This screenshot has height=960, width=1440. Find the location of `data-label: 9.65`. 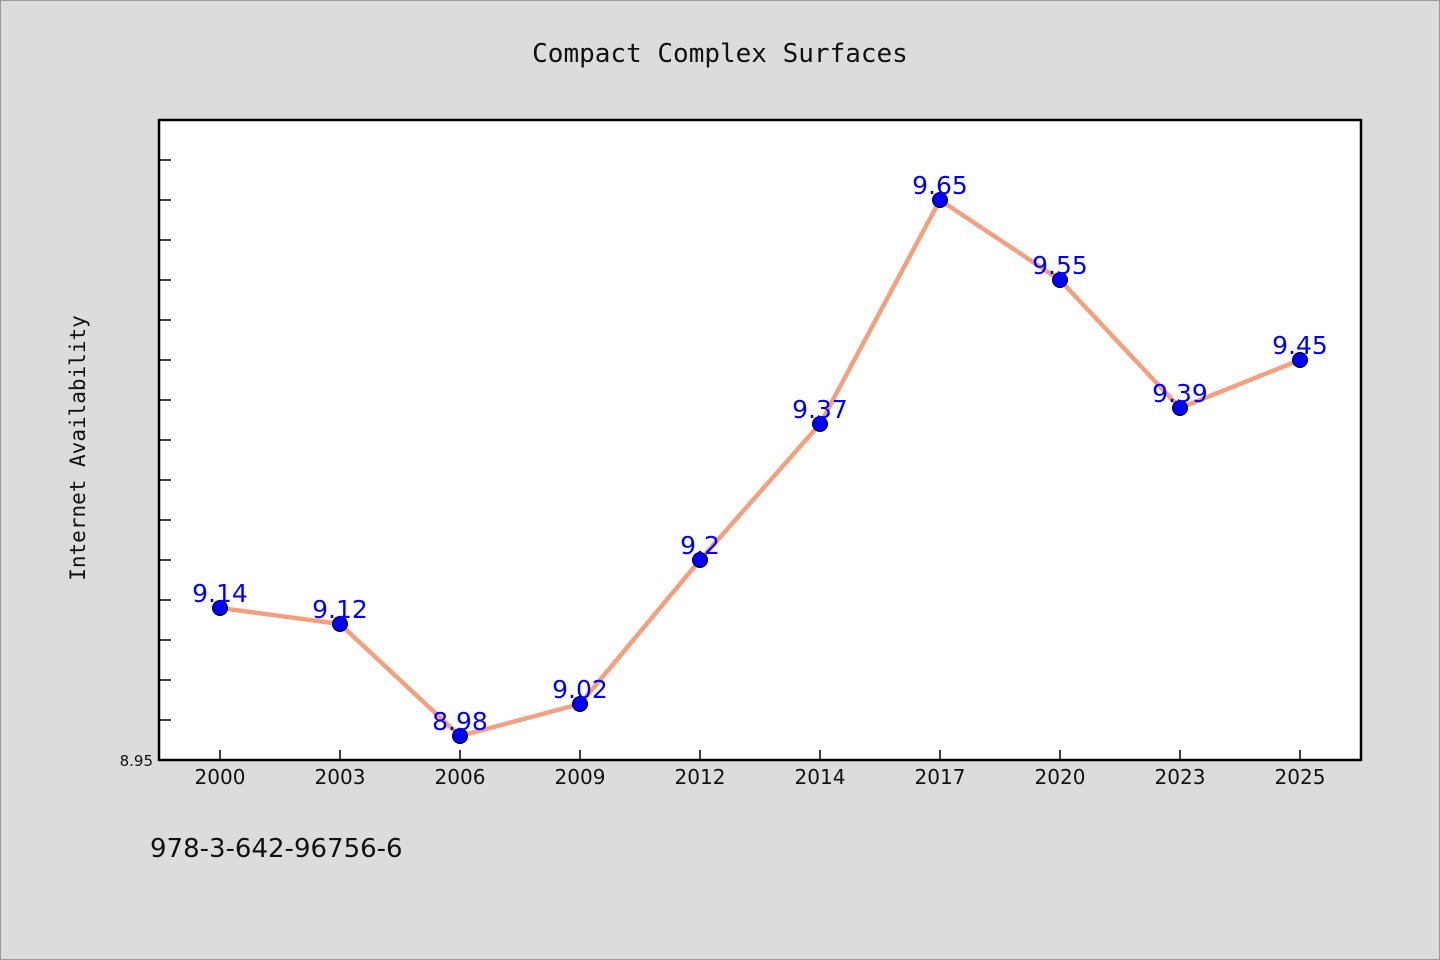

data-label: 9.65 is located at coordinates (940, 185).